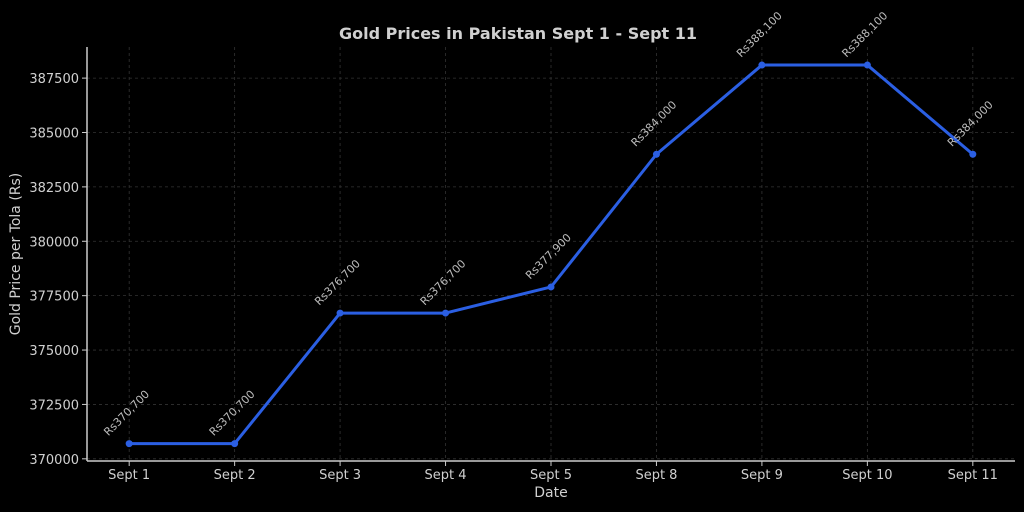 The width and height of the screenshot is (1024, 512). I want to click on y-tick-label: 372500, so click(54, 405).